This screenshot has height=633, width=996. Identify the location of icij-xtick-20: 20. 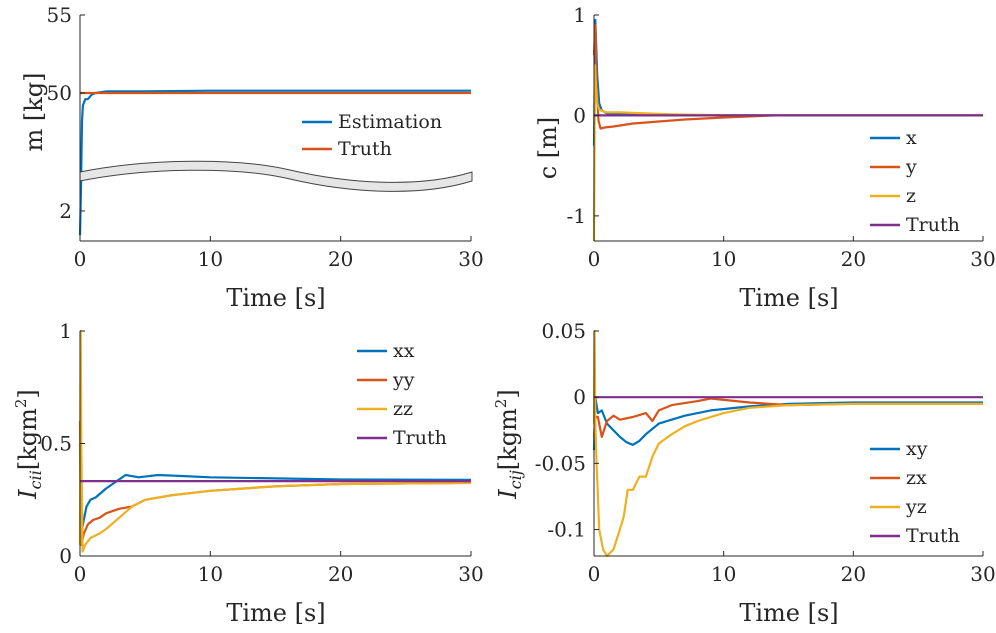
(853, 574).